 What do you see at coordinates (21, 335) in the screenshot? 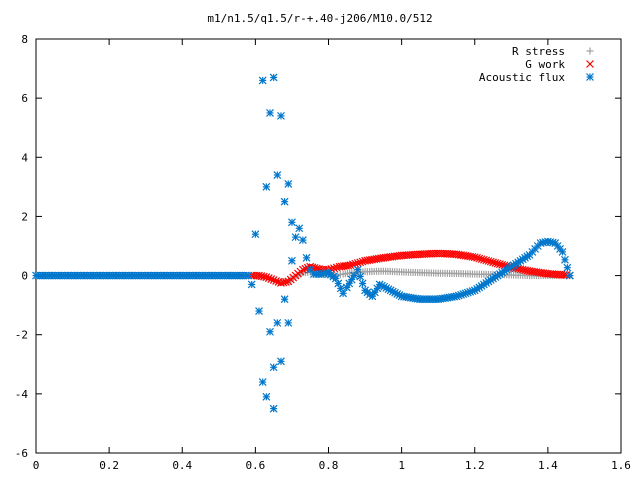
I see `y-tick-label: -2` at bounding box center [21, 335].